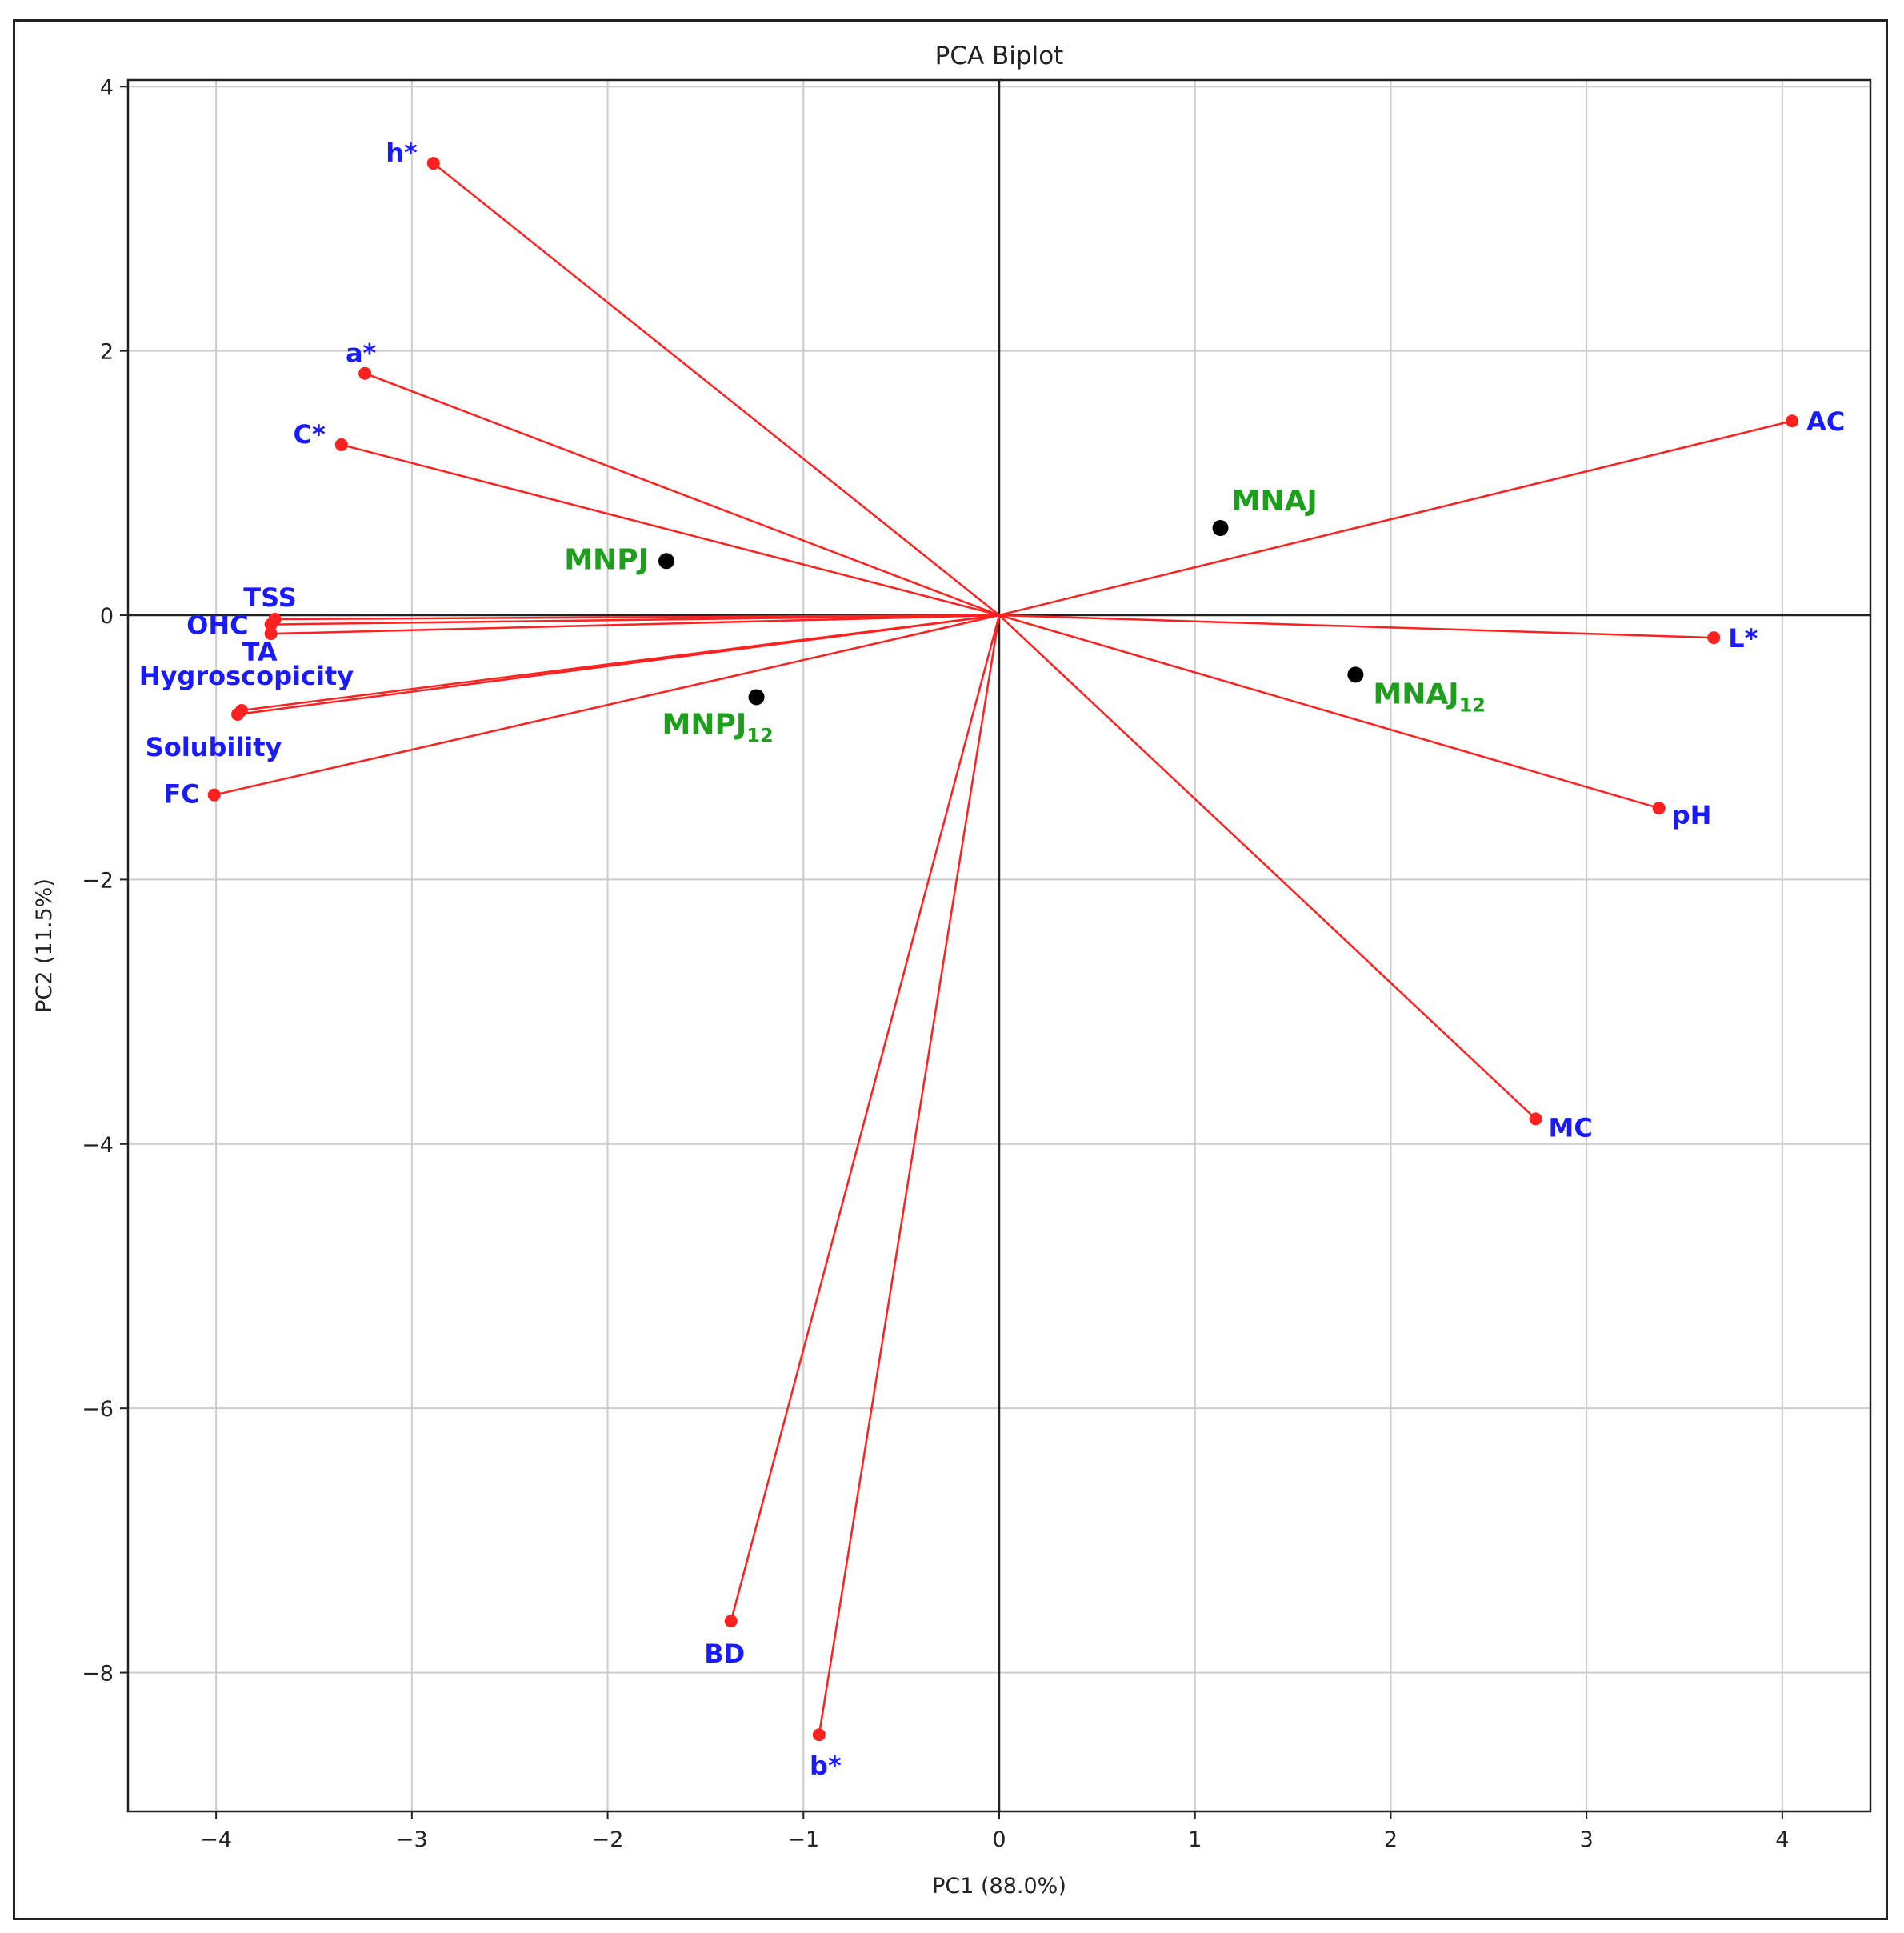 This screenshot has height=1933, width=1904. I want to click on x-tick-label: 2, so click(1391, 1839).